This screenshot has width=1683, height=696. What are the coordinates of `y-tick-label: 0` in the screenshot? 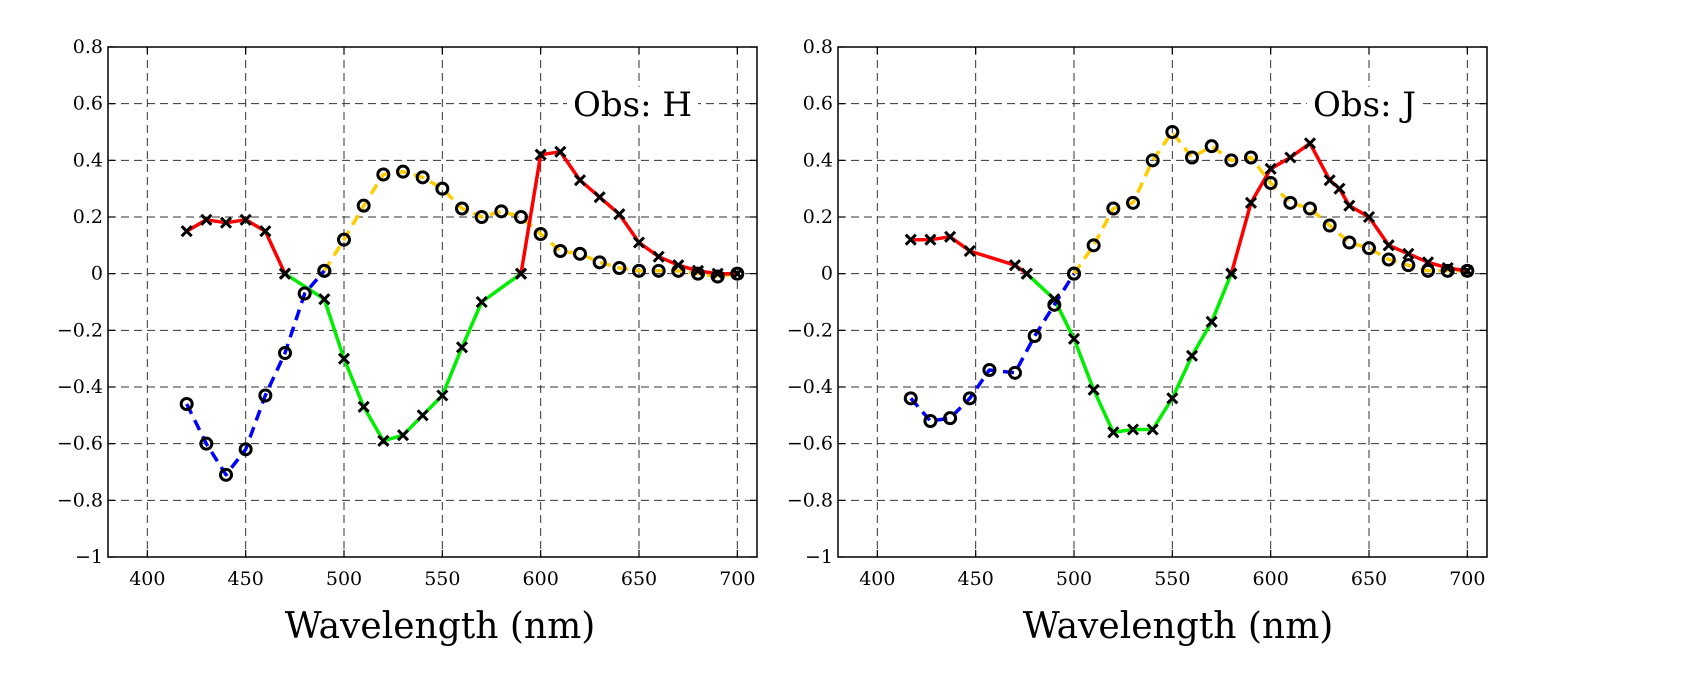 It's located at (97, 274).